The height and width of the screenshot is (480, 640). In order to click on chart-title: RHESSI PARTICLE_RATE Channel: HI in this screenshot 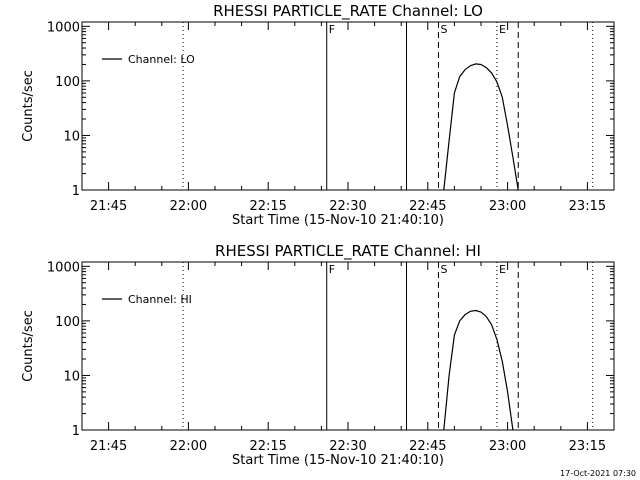, I will do `click(348, 251)`.